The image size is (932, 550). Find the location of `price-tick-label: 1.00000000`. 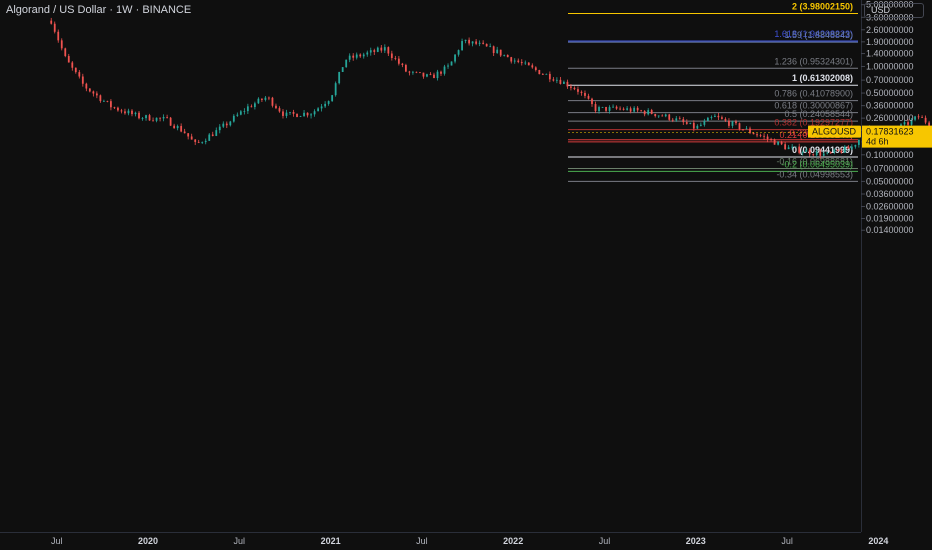

price-tick-label: 1.00000000 is located at coordinates (890, 66).